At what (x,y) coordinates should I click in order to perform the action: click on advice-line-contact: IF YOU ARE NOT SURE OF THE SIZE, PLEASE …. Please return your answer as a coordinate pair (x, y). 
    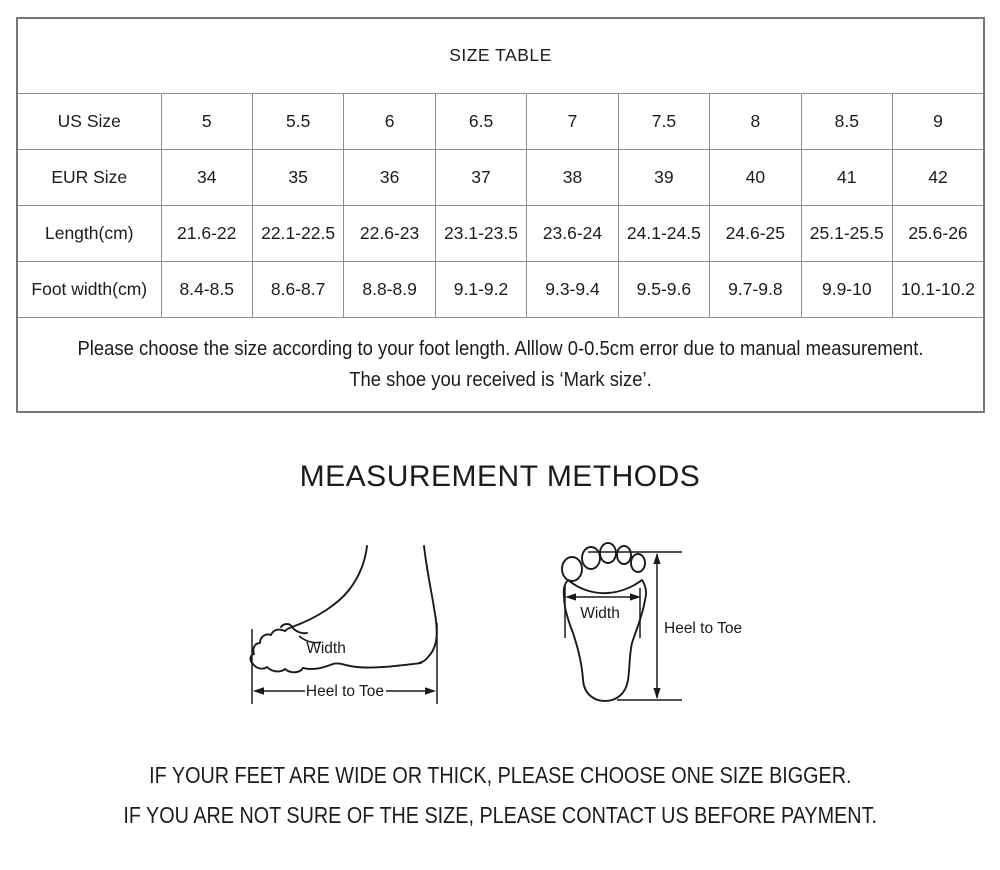
    Looking at the image, I should click on (500, 815).